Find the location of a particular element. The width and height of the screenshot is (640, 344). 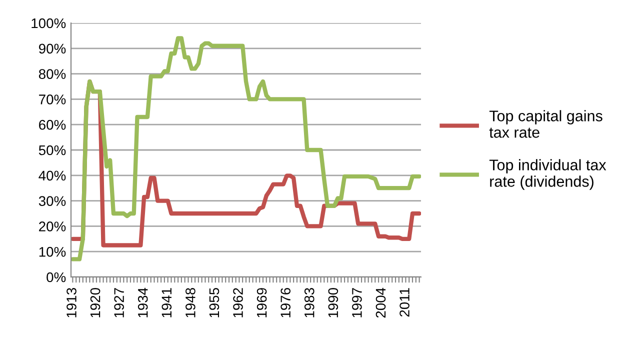

y-tick-label: 10% is located at coordinates (52, 251).